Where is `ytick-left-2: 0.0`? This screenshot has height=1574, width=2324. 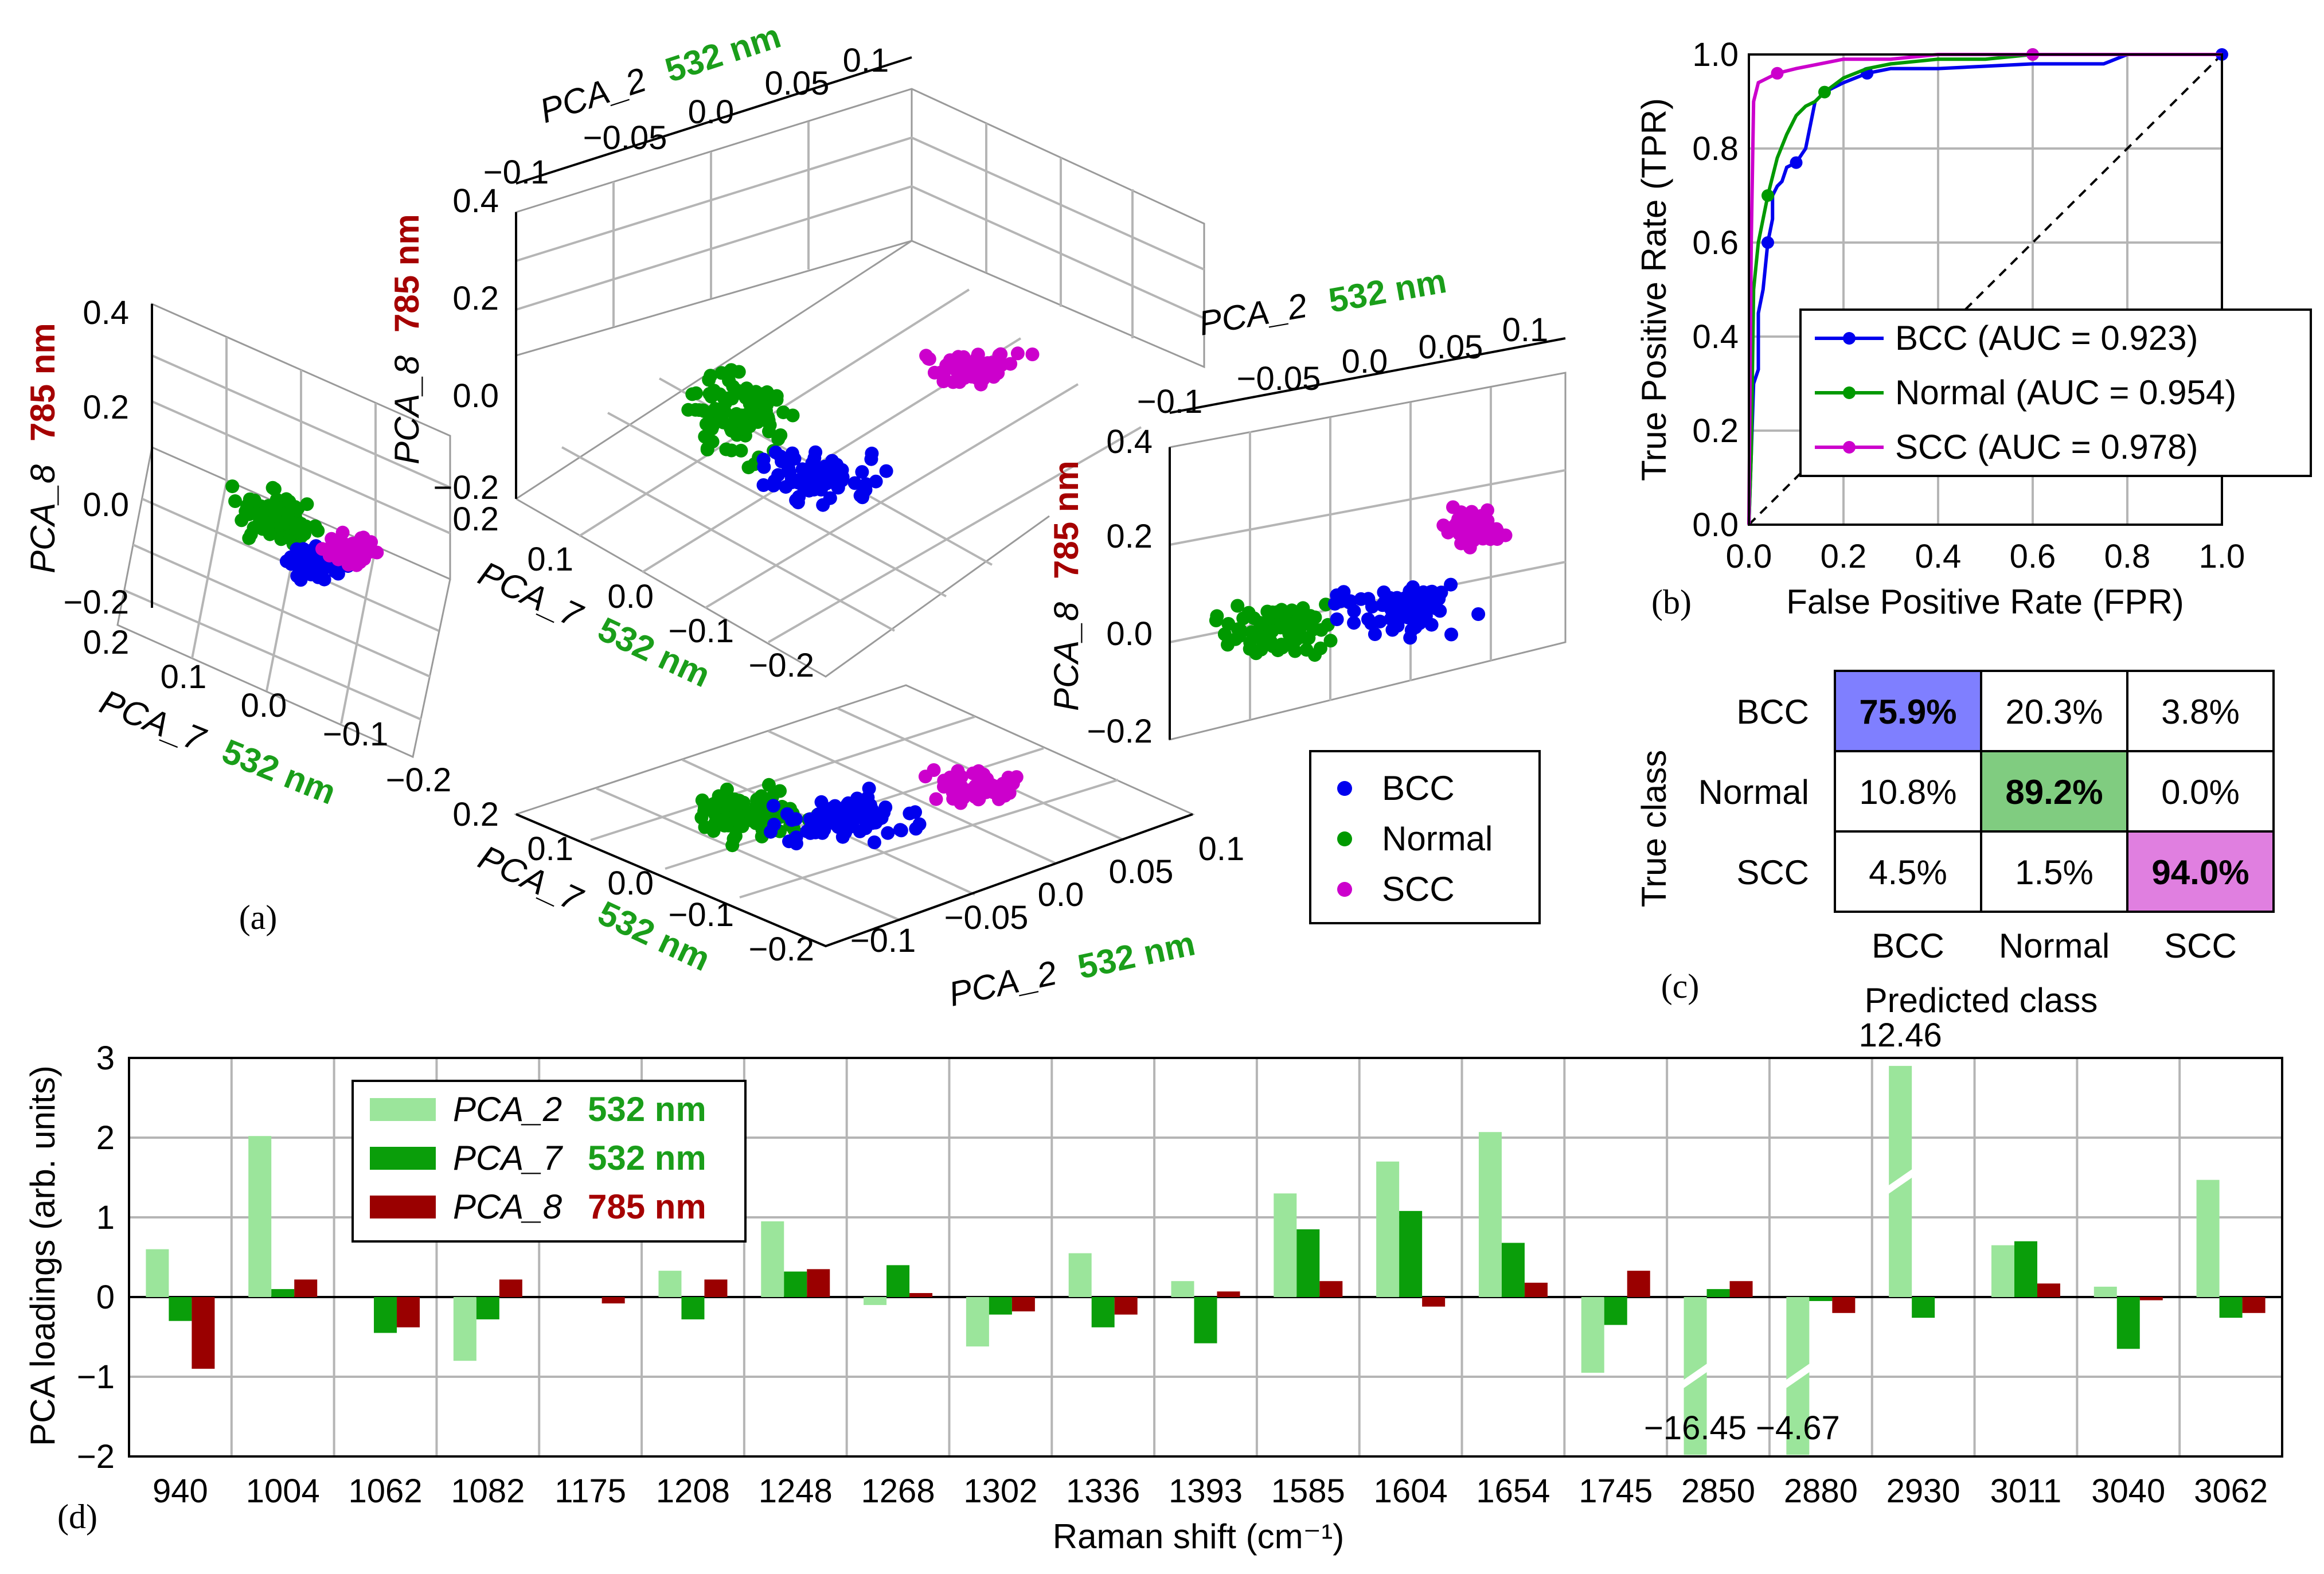 ytick-left-2: 0.0 is located at coordinates (264, 705).